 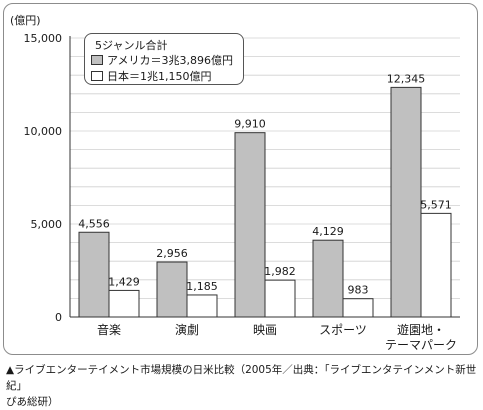 What do you see at coordinates (421, 345) in the screenshot?
I see `x-tick-label: テーマパーク` at bounding box center [421, 345].